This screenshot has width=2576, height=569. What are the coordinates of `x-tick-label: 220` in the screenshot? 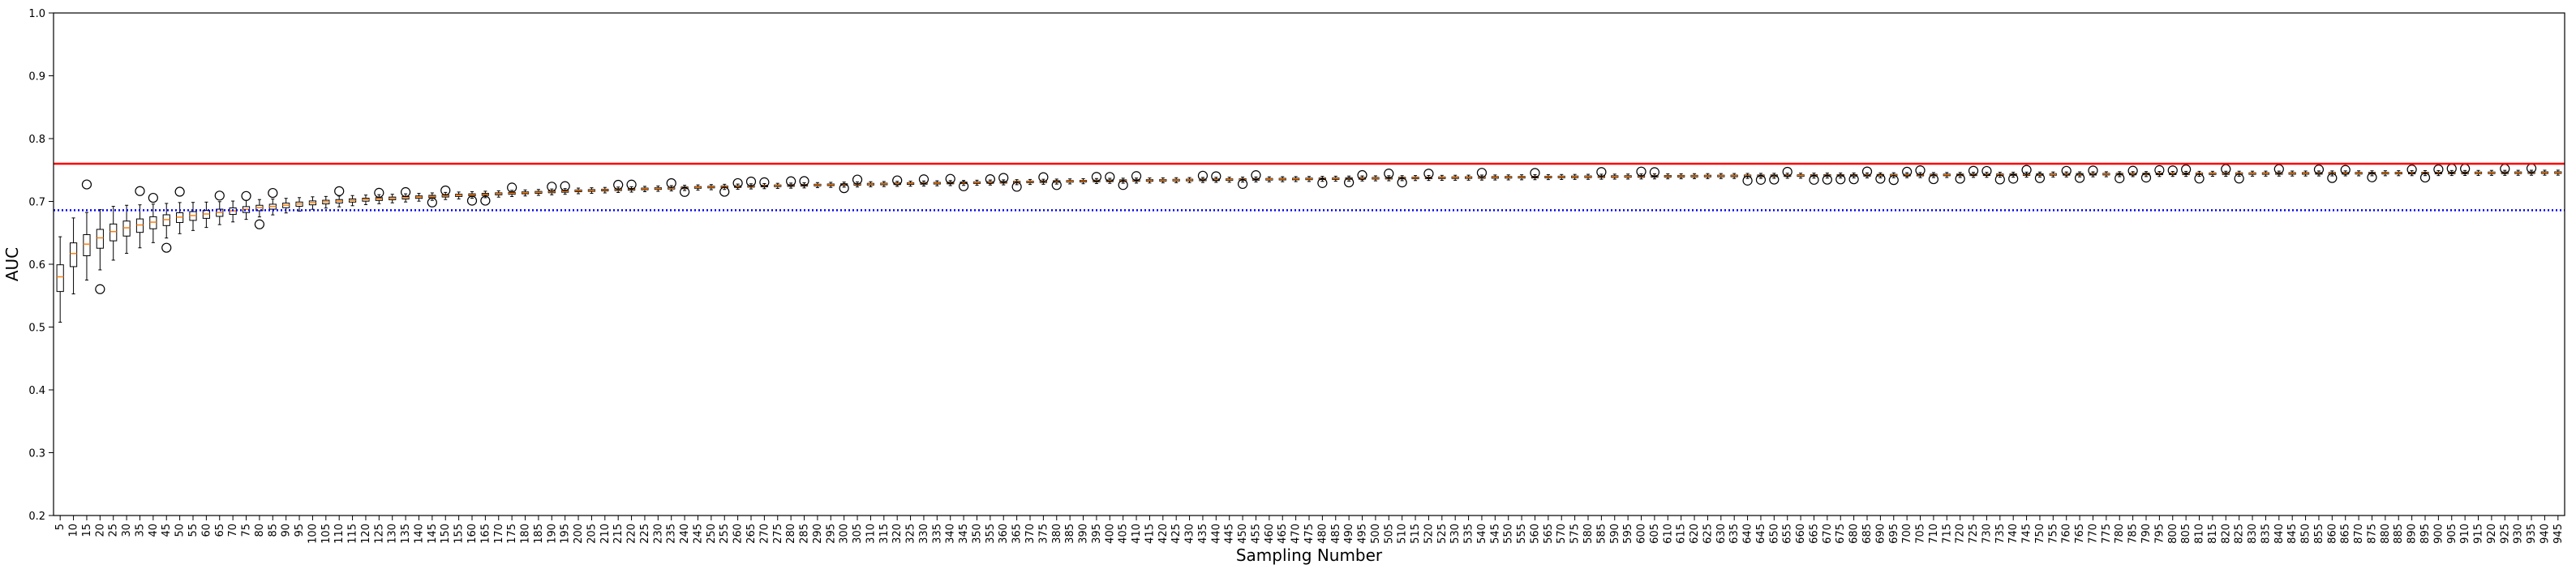 It's located at (632, 534).